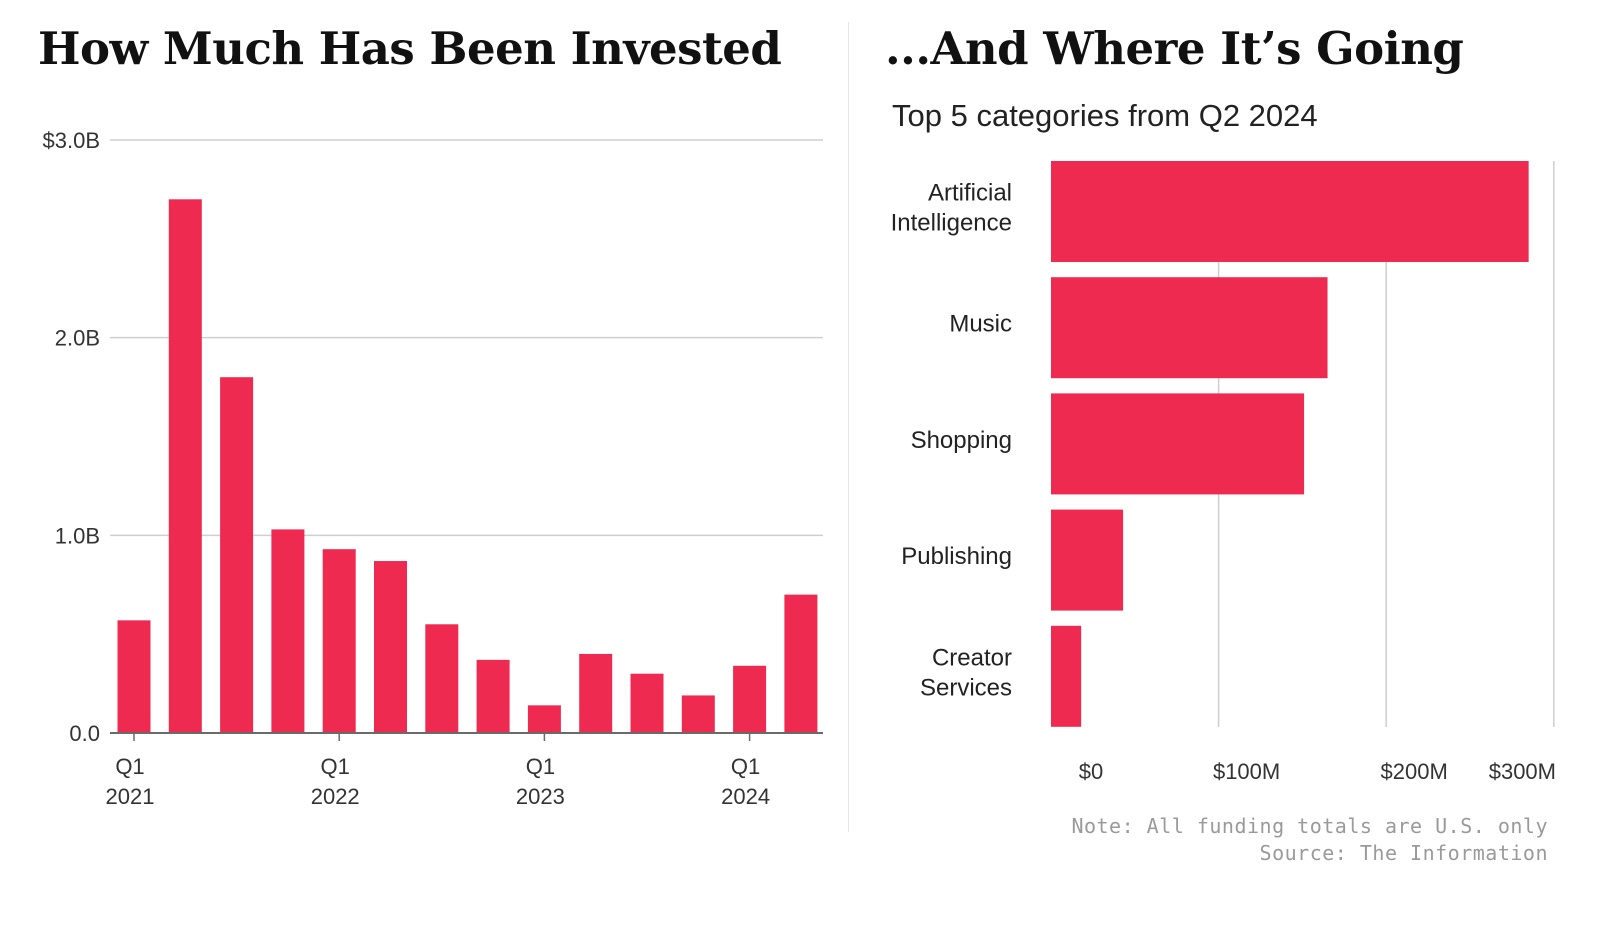 The image size is (1600, 927). I want to click on category-bar-artificial-intelligence, so click(1290, 211).